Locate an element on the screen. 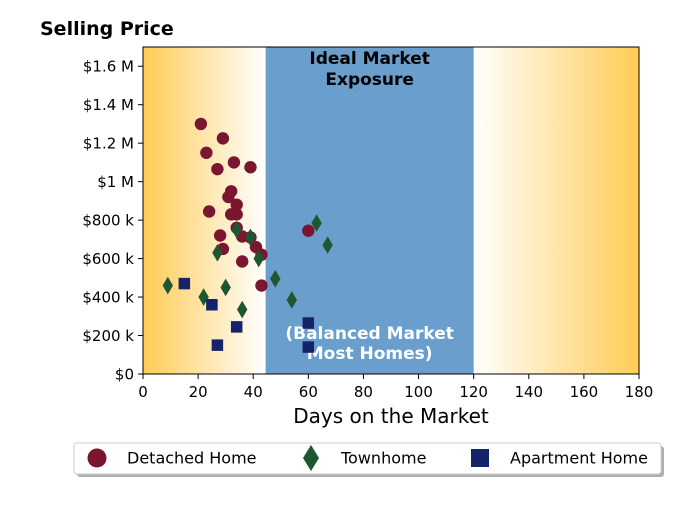  y-tick-label: $0 is located at coordinates (124, 375).